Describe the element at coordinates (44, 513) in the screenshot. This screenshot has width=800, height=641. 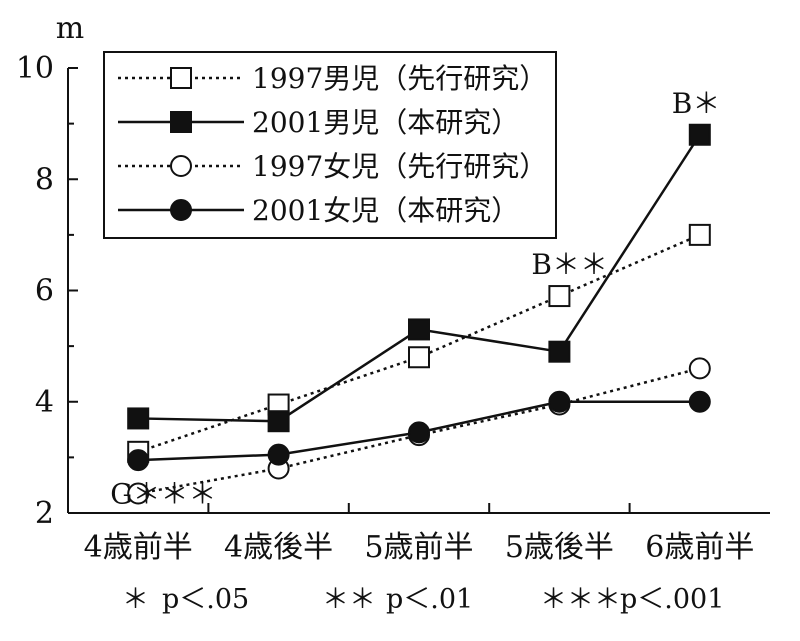
I see `y-tick-label: 2` at that location.